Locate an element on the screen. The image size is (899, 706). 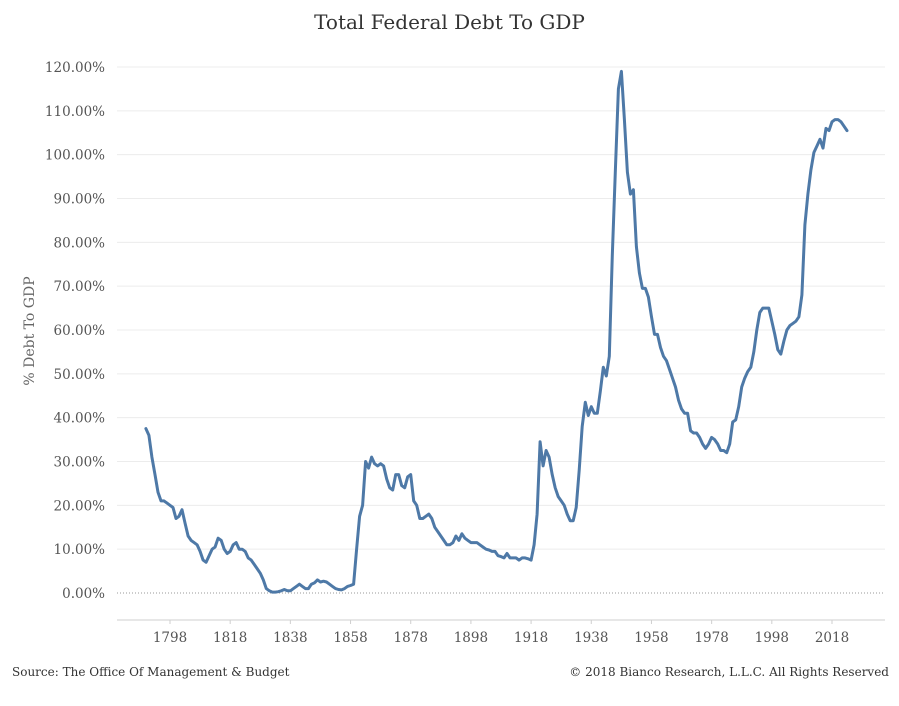
y-tick-label: 10.00% is located at coordinates (80, 550).